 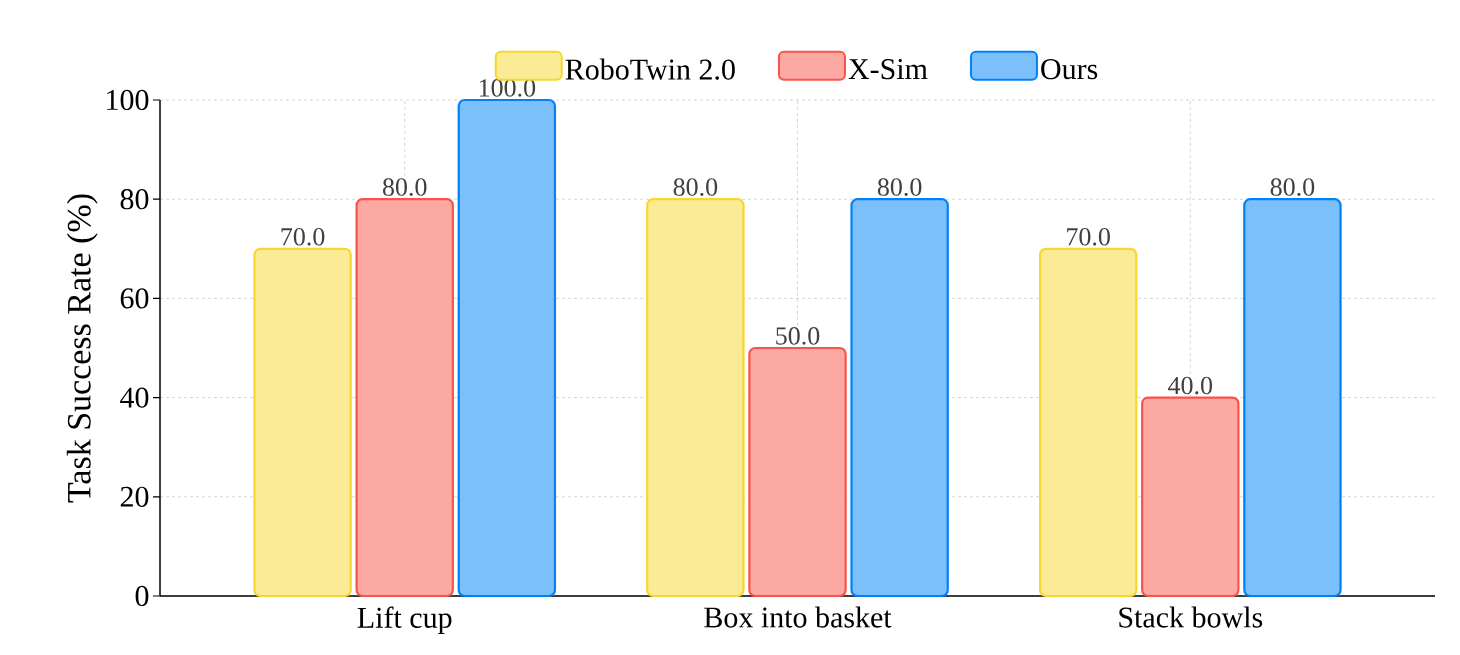 I want to click on legend-label: Ours, so click(x=1069, y=69).